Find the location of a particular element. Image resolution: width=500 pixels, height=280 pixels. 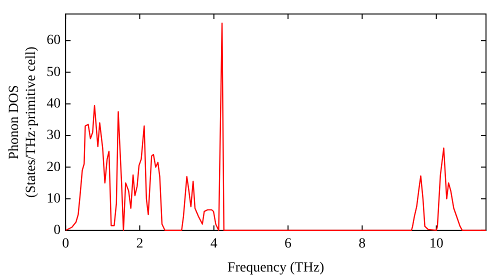

x-tick-label: 8 is located at coordinates (362, 244).